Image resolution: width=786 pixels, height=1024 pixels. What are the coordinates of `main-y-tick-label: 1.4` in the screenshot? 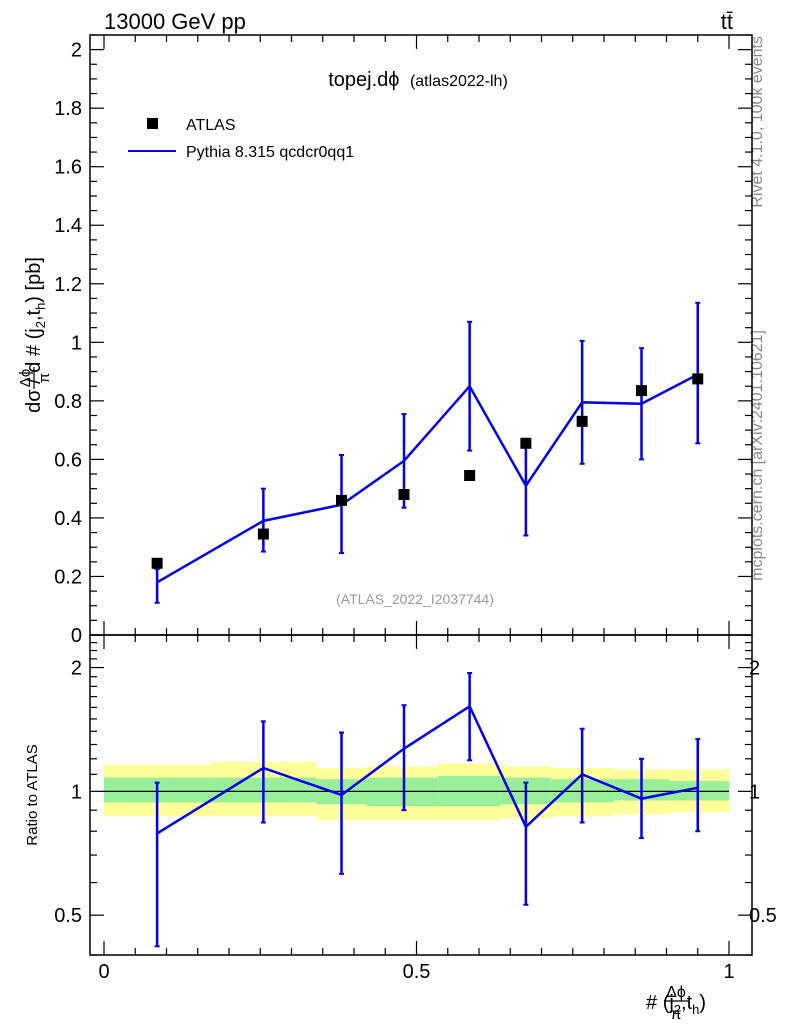 It's located at (68, 226).